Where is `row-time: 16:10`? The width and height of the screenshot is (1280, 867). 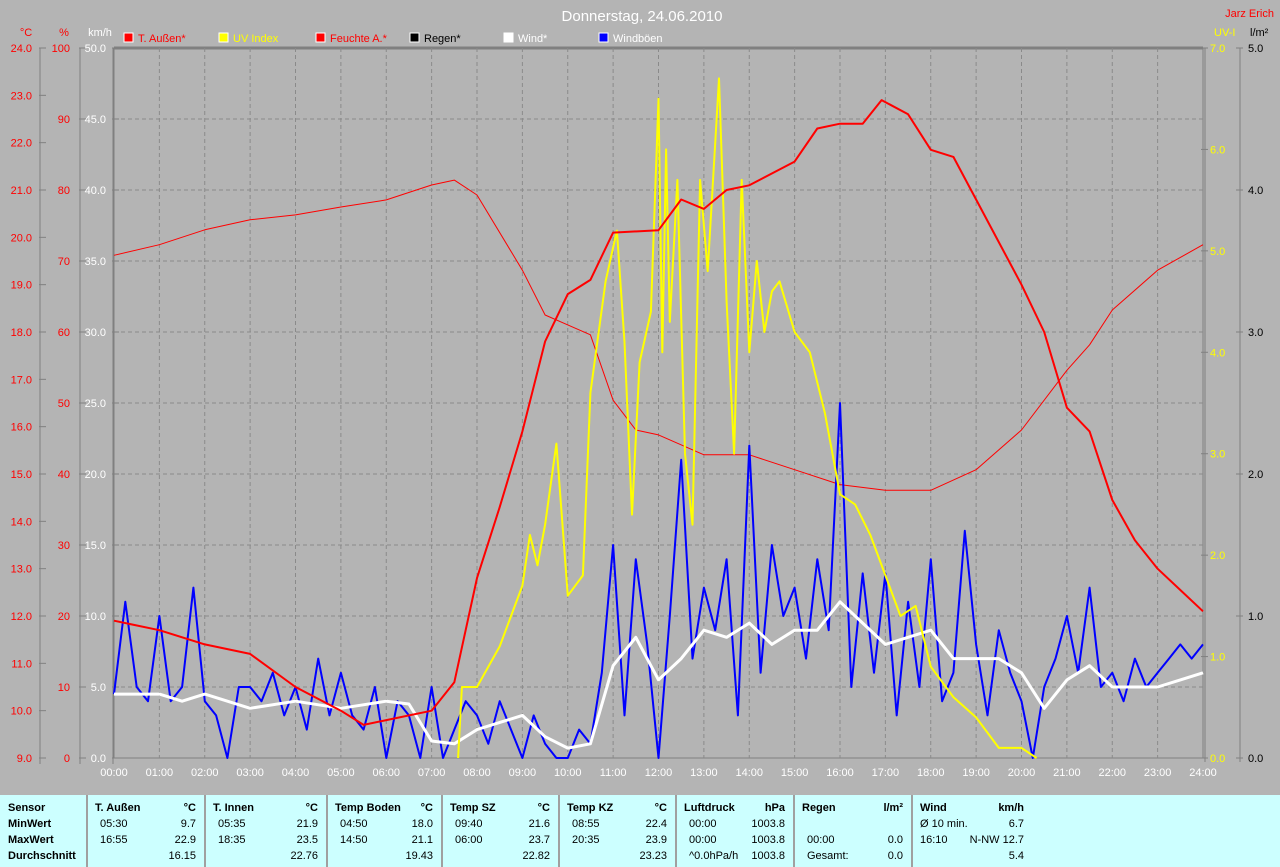 row-time: 16:10 is located at coordinates (934, 840).